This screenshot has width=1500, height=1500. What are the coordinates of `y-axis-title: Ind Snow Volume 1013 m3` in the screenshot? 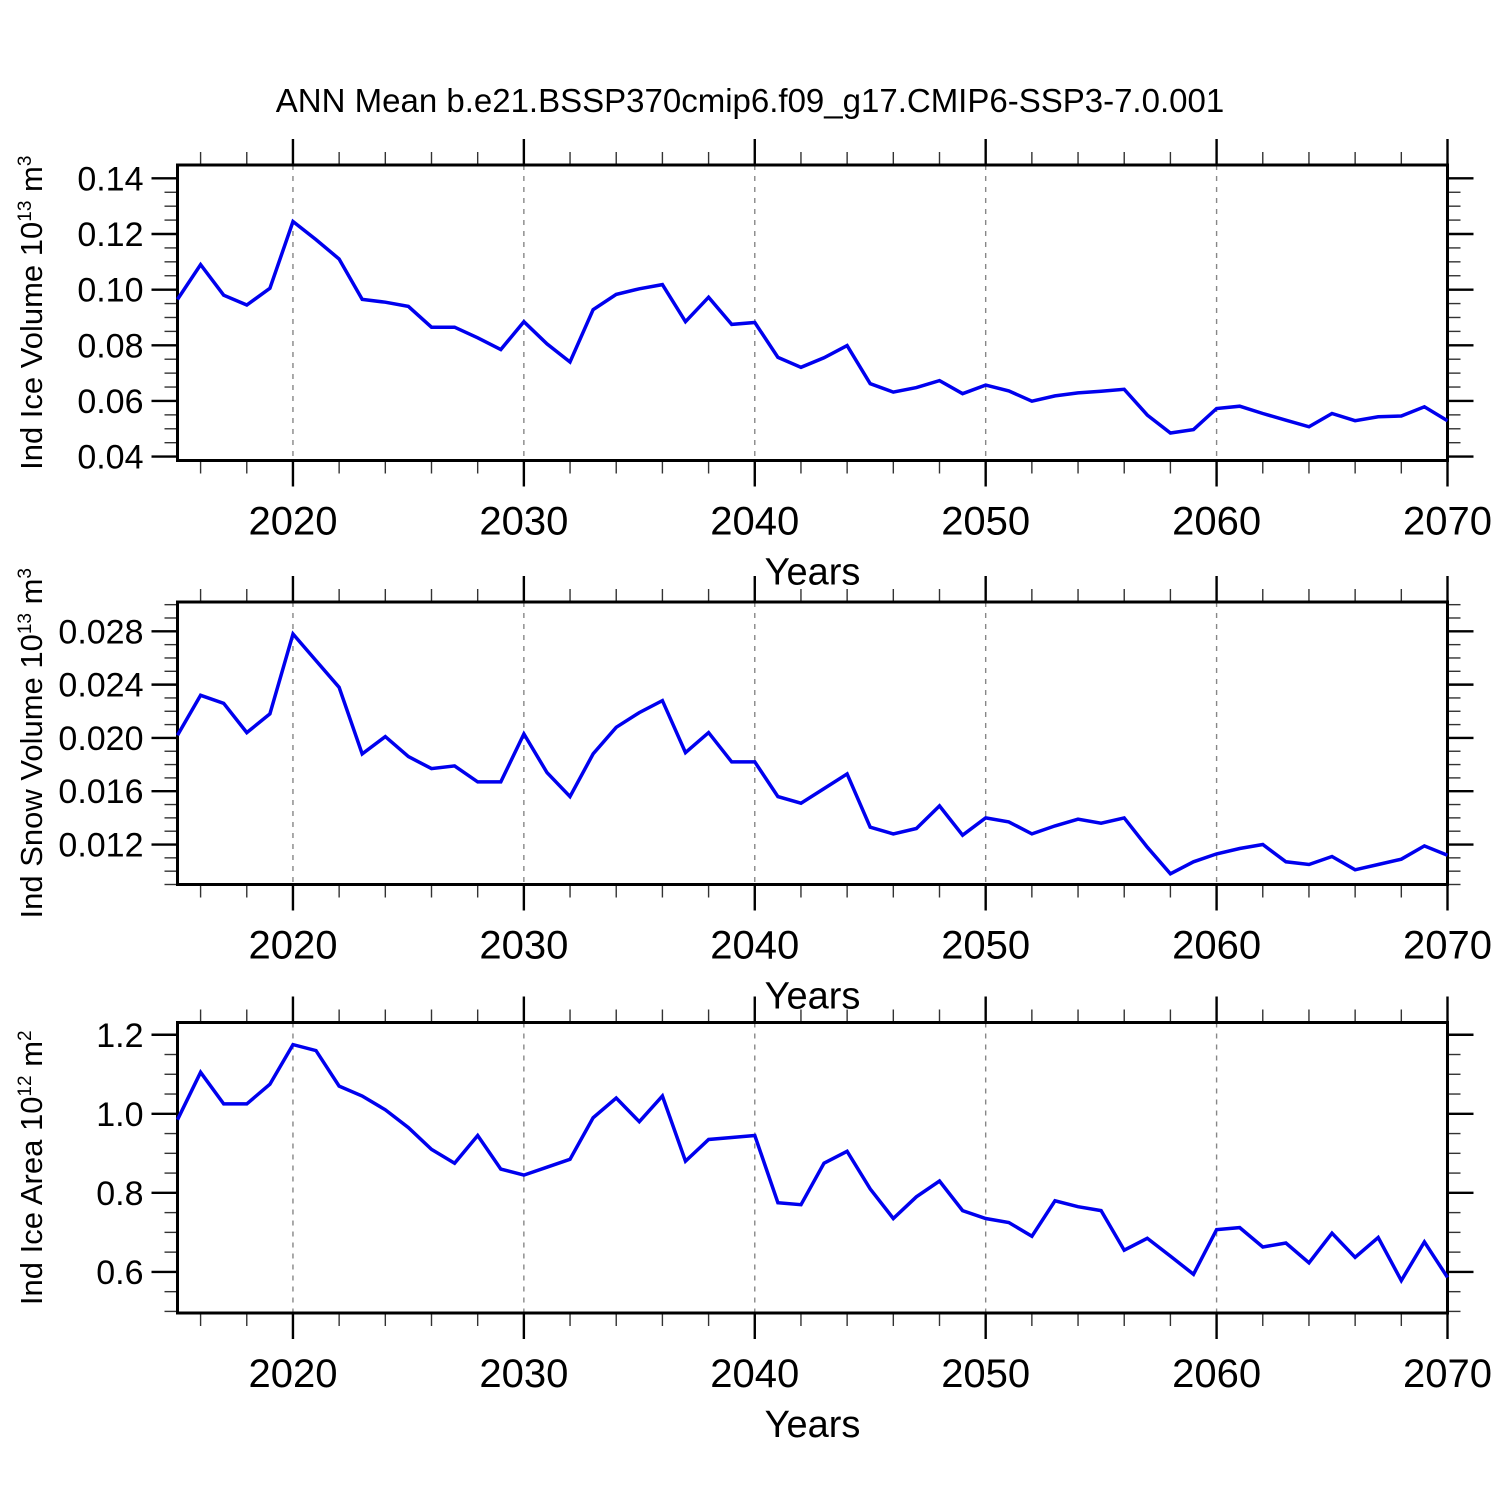 It's located at (31, 743).